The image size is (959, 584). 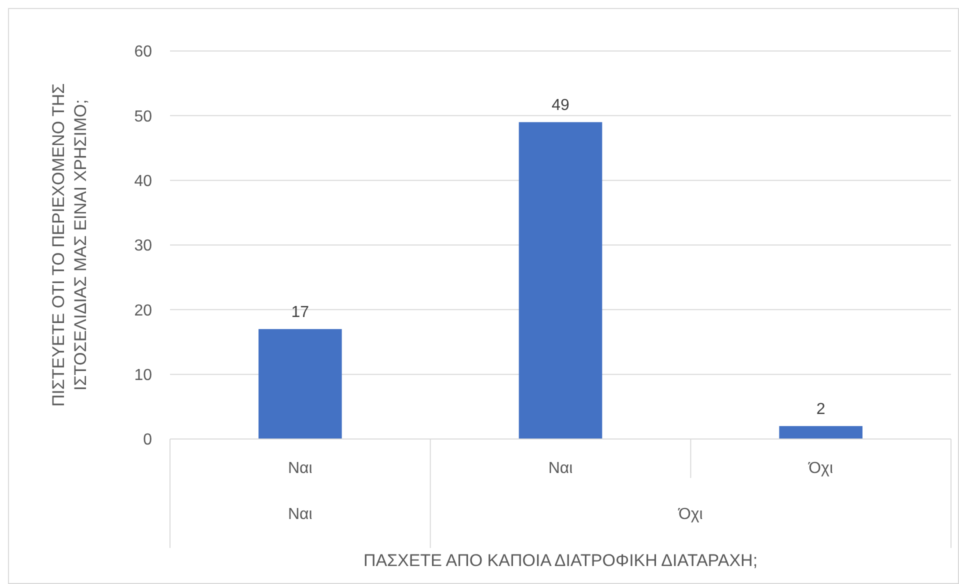 What do you see at coordinates (821, 468) in the screenshot?
I see `x-tick-label: Όχι` at bounding box center [821, 468].